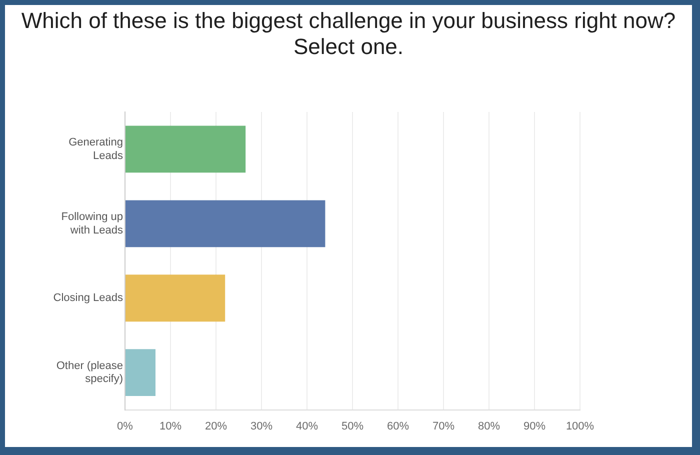 The height and width of the screenshot is (455, 700). Describe the element at coordinates (170, 426) in the screenshot. I see `x-tick-label: 10%` at that location.